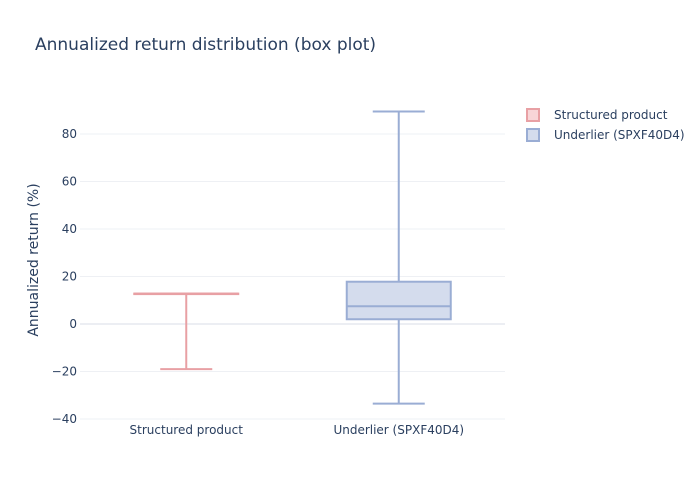 Image resolution: width=700 pixels, height=500 pixels. Describe the element at coordinates (186, 331) in the screenshot. I see `box-structured-product` at that location.